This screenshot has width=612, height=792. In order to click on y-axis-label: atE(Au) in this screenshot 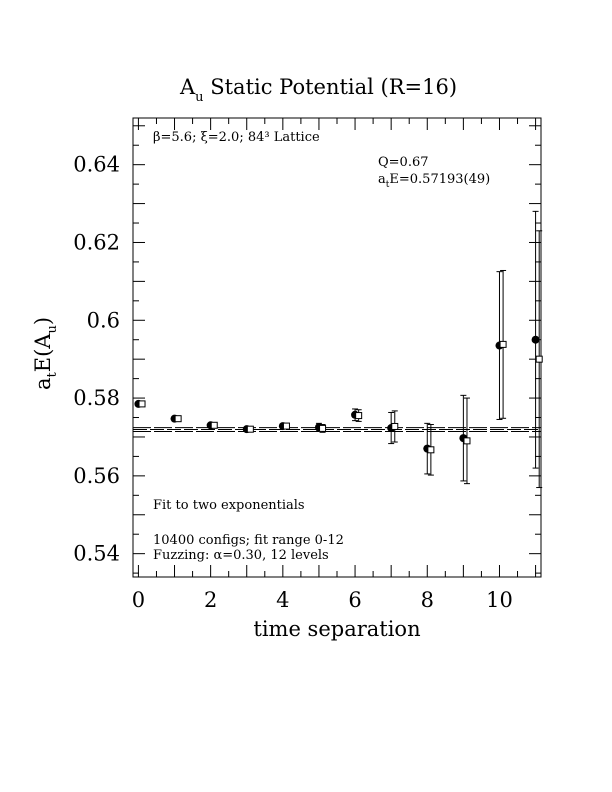, I will do `click(45, 353)`.